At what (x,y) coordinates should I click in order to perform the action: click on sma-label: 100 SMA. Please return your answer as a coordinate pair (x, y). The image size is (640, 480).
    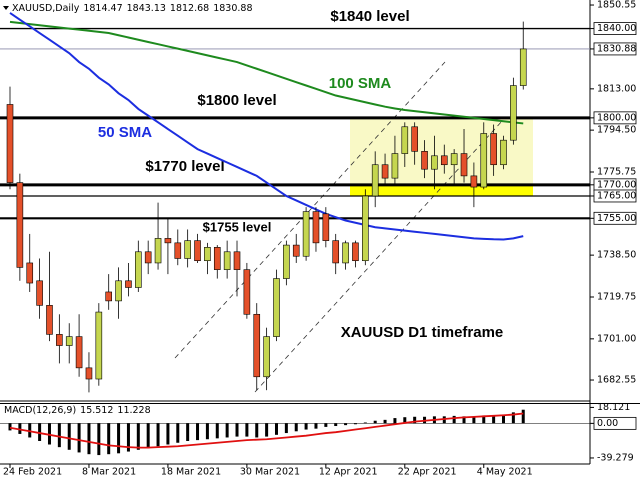
    Looking at the image, I should click on (360, 83).